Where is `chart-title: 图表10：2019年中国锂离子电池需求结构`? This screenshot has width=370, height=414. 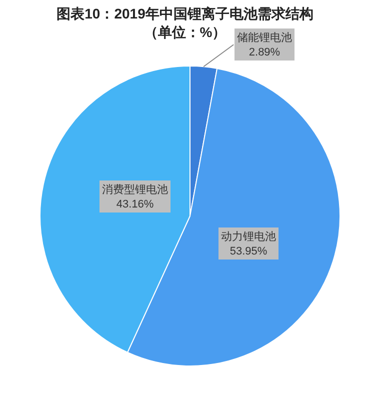 chart-title: 图表10：2019年中国锂离子电池需求结构 is located at coordinates (185, 14).